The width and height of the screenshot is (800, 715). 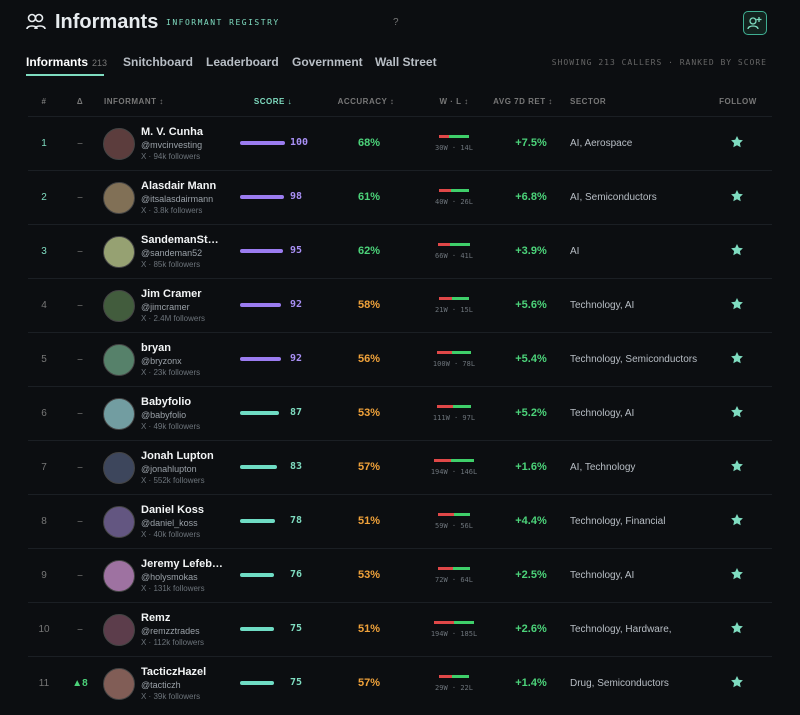 What do you see at coordinates (36, 21) in the screenshot?
I see `logo-icon` at bounding box center [36, 21].